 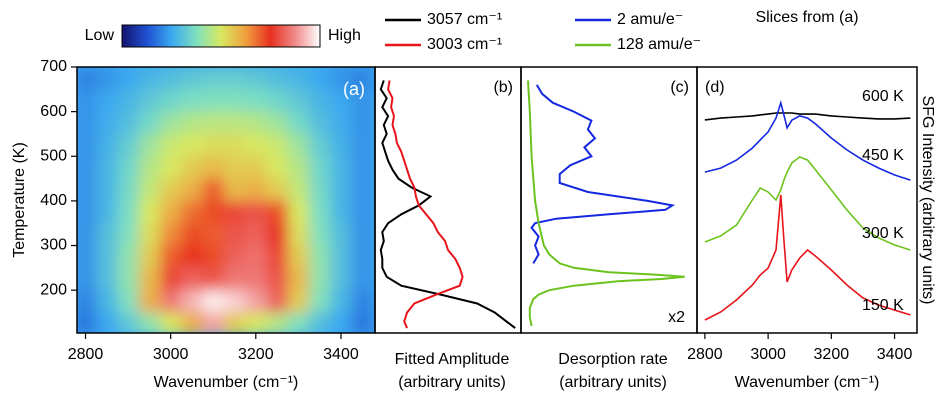 What do you see at coordinates (650, 19) in the screenshot?
I see `legend-label: 2 amu/e⁻` at bounding box center [650, 19].